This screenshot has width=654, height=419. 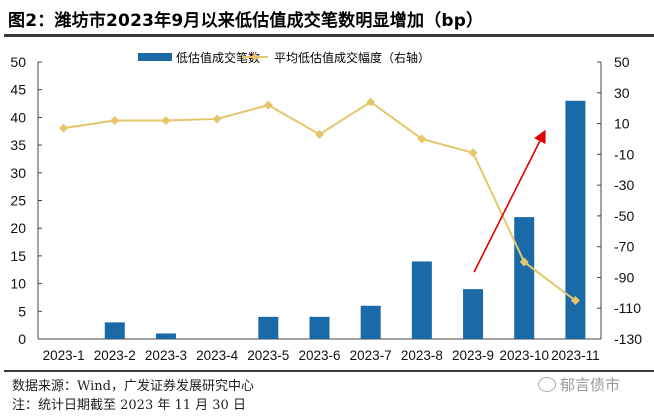 What do you see at coordinates (18, 228) in the screenshot?
I see `left-axis-tick-label: 20` at bounding box center [18, 228].